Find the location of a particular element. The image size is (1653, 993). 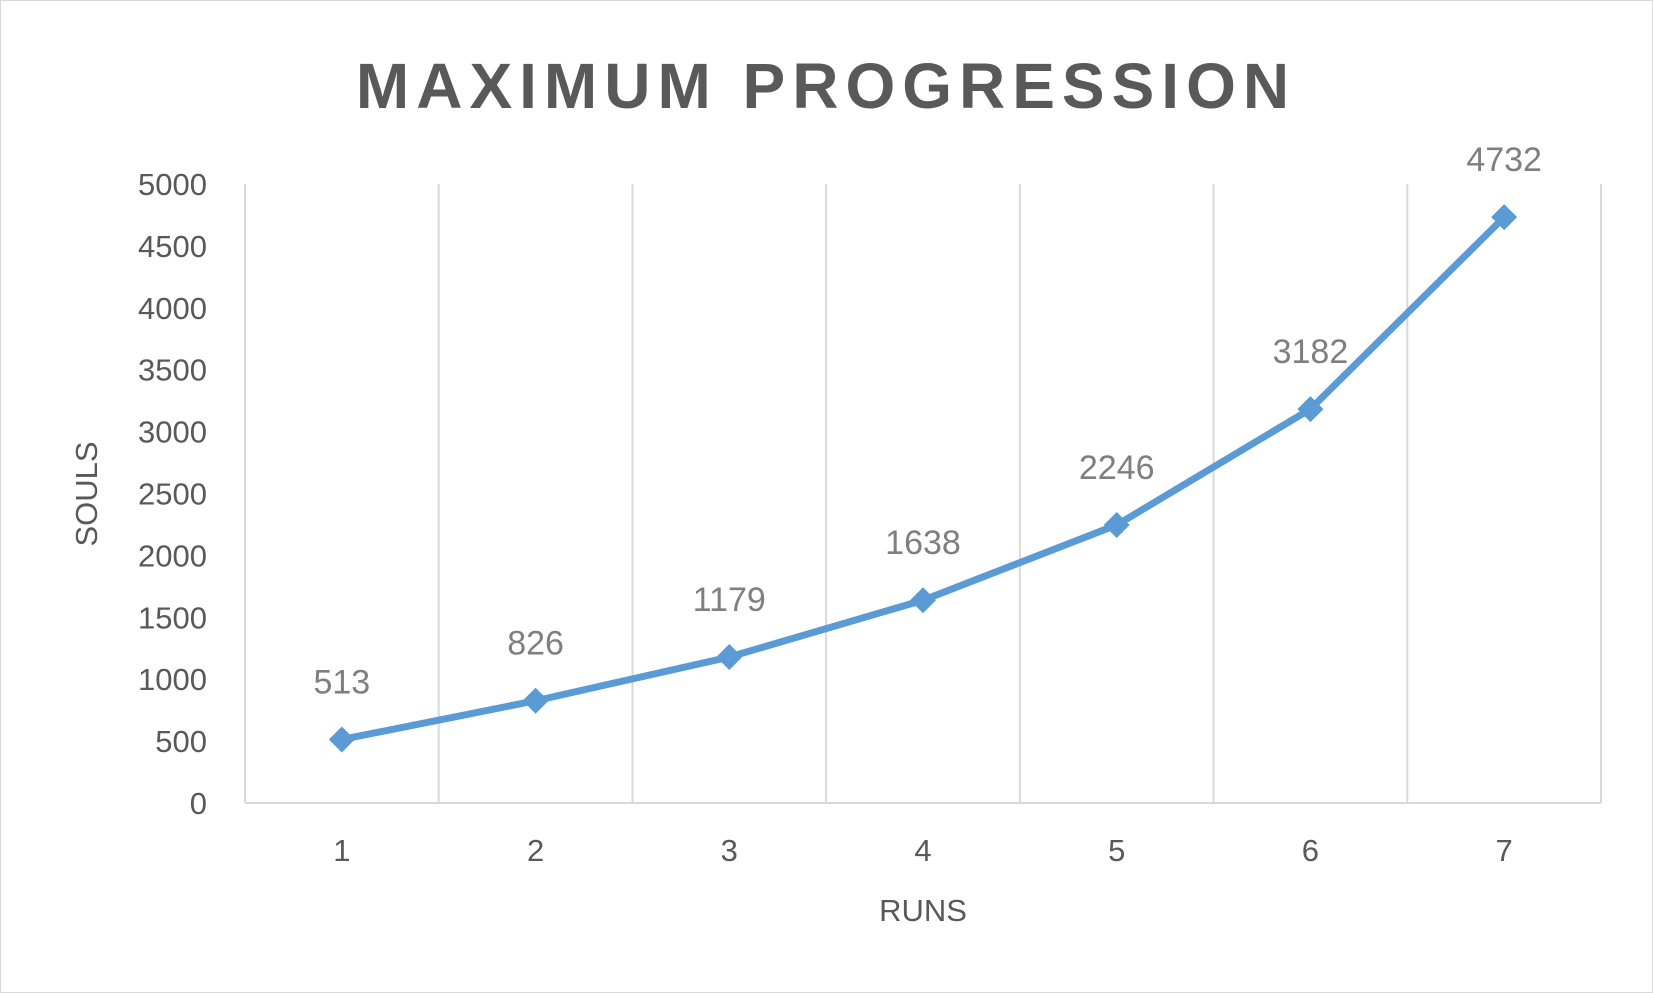

data-label: 1179 is located at coordinates (729, 600).